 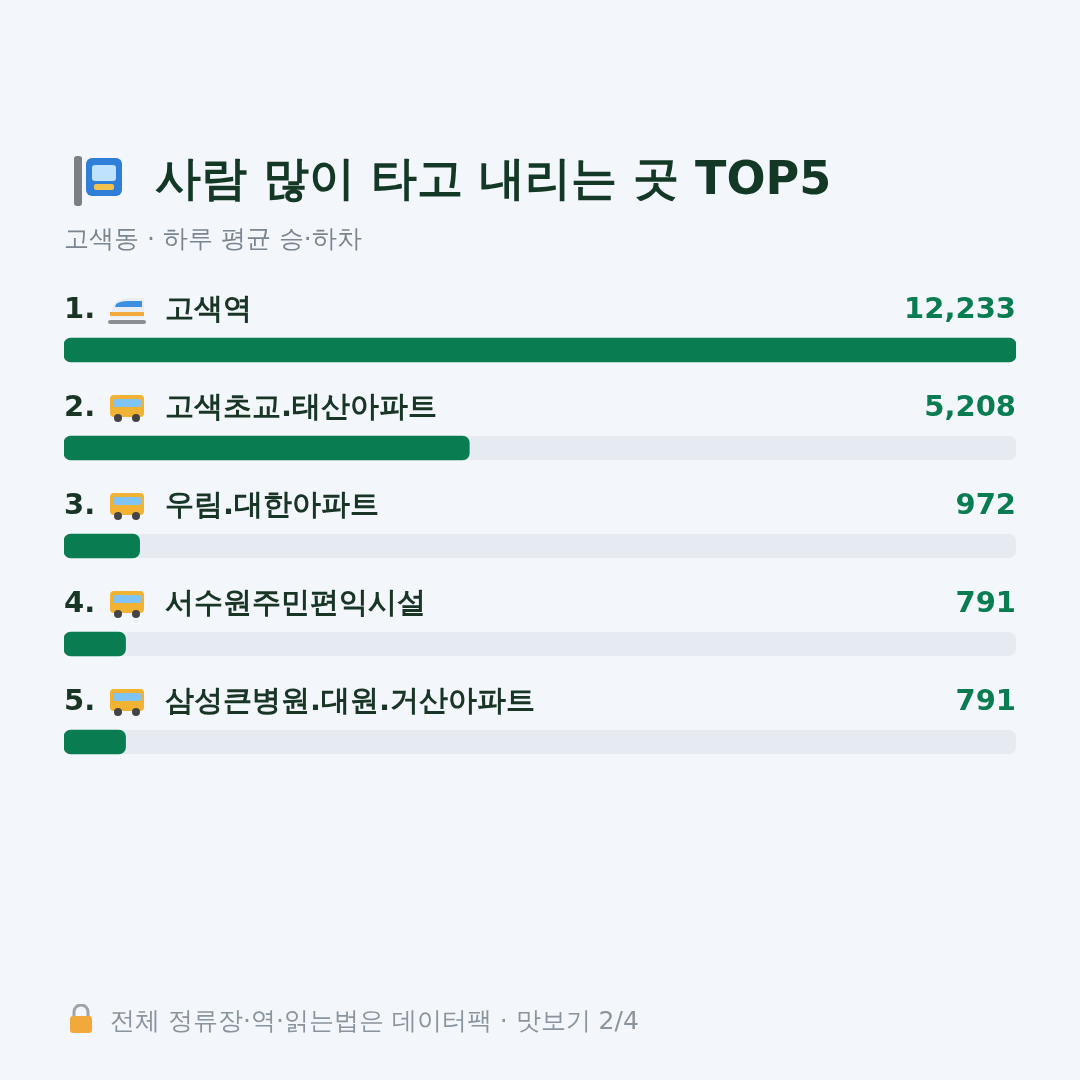 I want to click on category-label: 4. 서수원주민편익시설, so click(x=245, y=601).